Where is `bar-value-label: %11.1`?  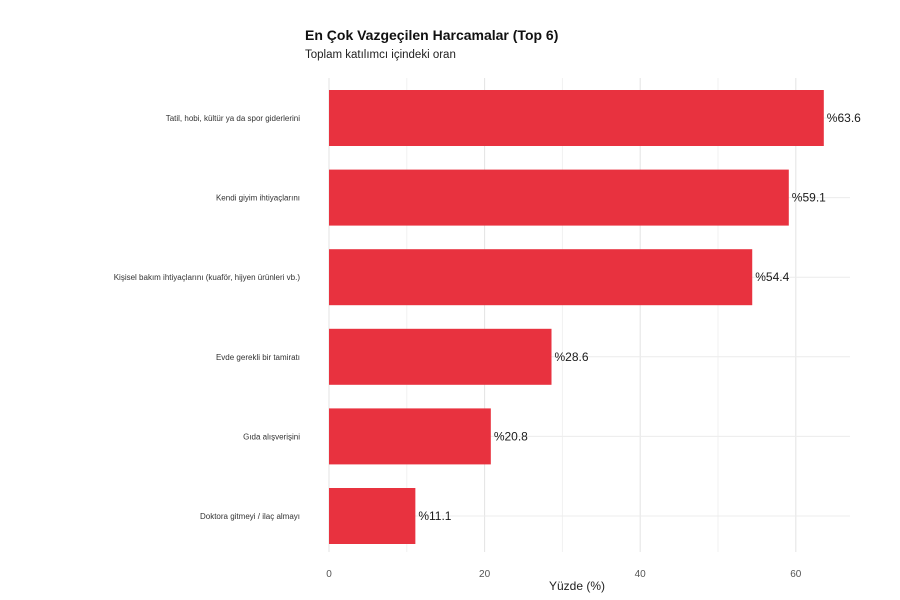
bar-value-label: %11.1 is located at coordinates (434, 516).